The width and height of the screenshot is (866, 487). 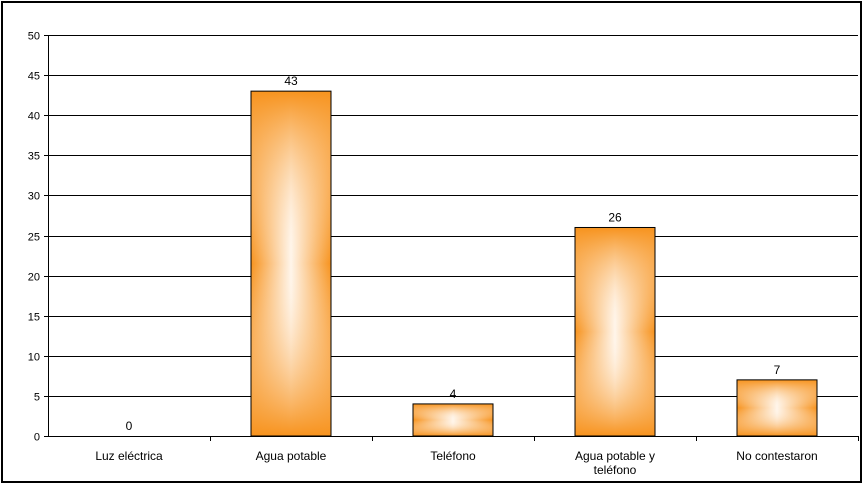 What do you see at coordinates (615, 470) in the screenshot?
I see `x-tick-label: teléfono` at bounding box center [615, 470].